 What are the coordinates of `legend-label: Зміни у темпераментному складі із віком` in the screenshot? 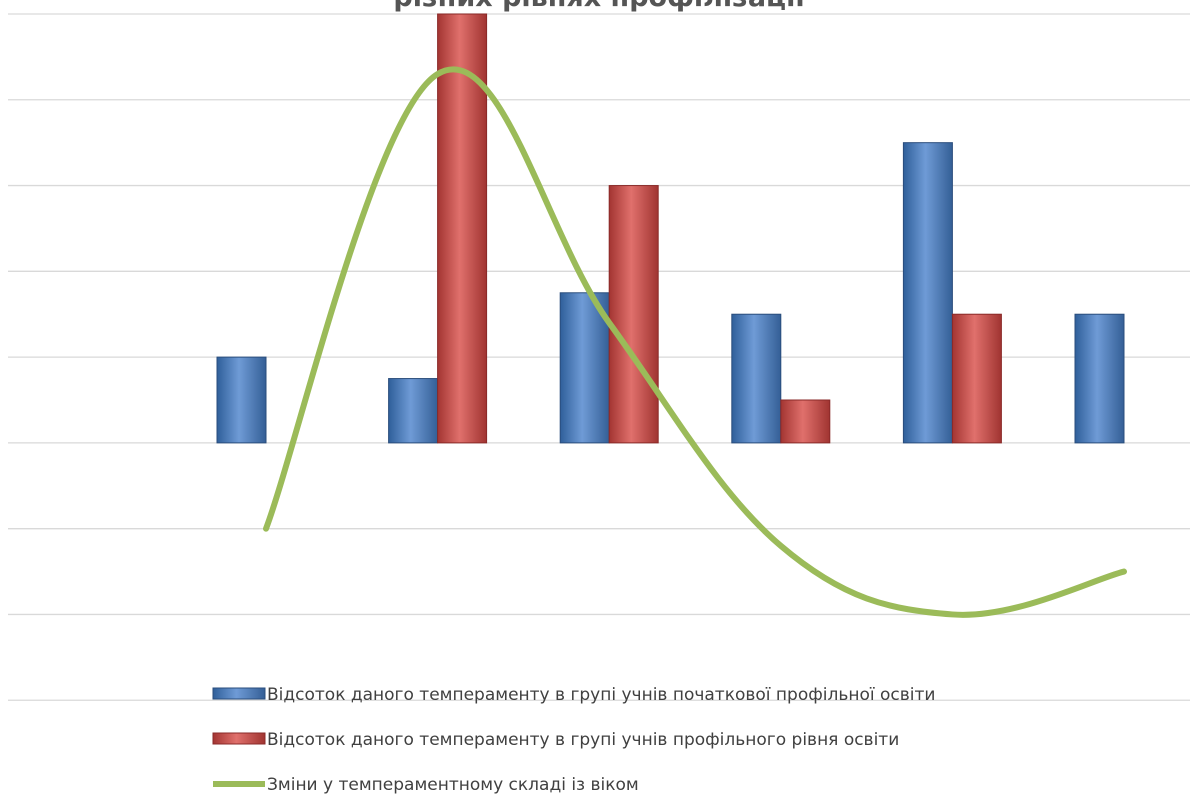 It's located at (453, 784).